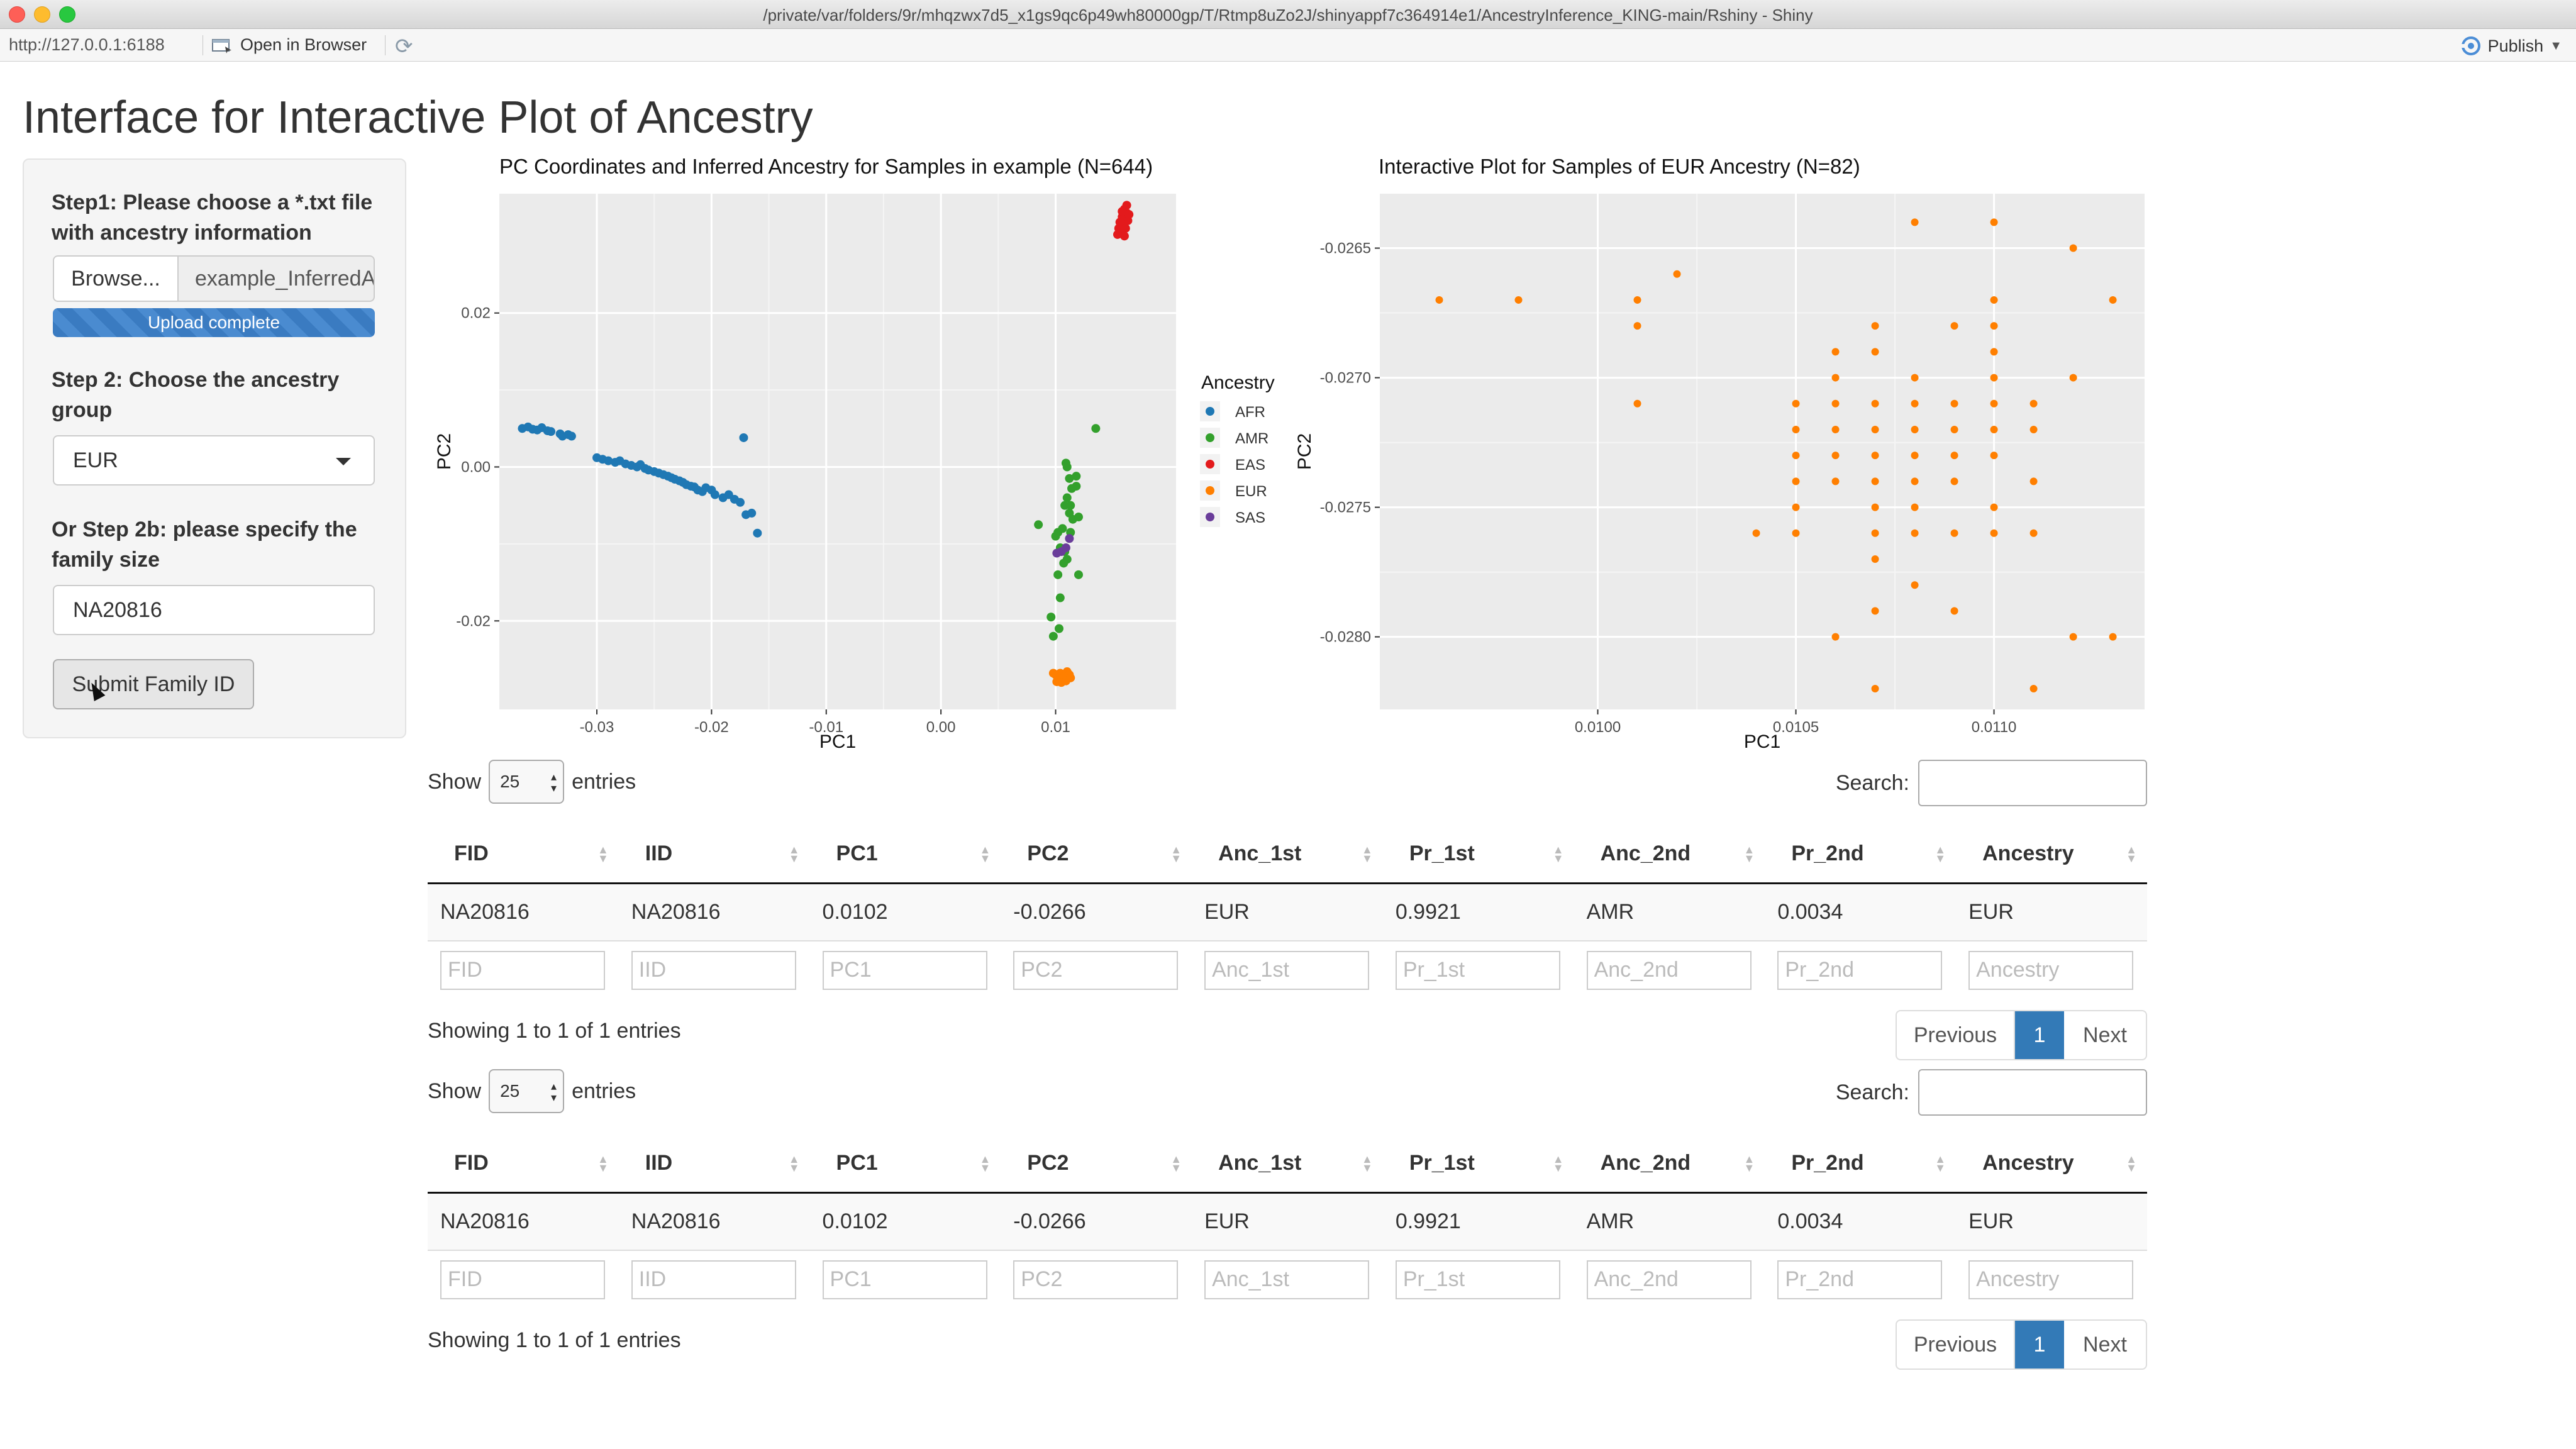 Image resolution: width=2576 pixels, height=1449 pixels. I want to click on filter-cell: Anc_2nd, so click(1669, 1279).